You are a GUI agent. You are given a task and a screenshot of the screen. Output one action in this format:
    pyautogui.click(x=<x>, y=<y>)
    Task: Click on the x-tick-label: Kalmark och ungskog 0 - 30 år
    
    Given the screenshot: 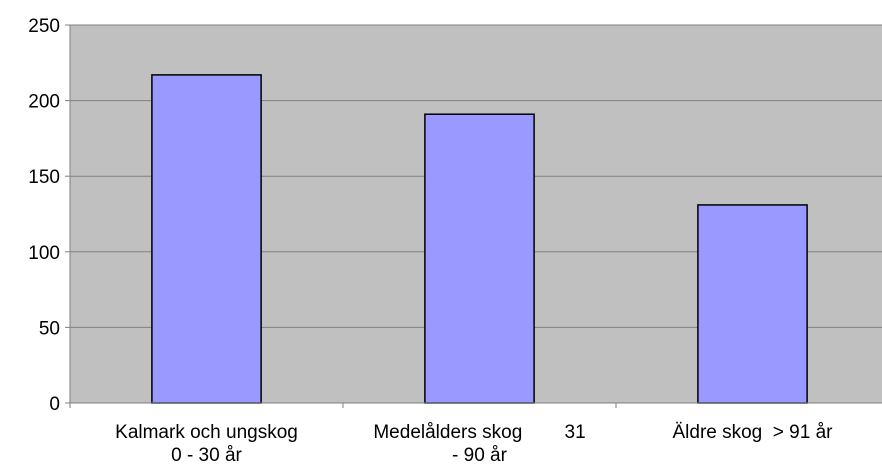 What is the action you would take?
    pyautogui.click(x=206, y=444)
    